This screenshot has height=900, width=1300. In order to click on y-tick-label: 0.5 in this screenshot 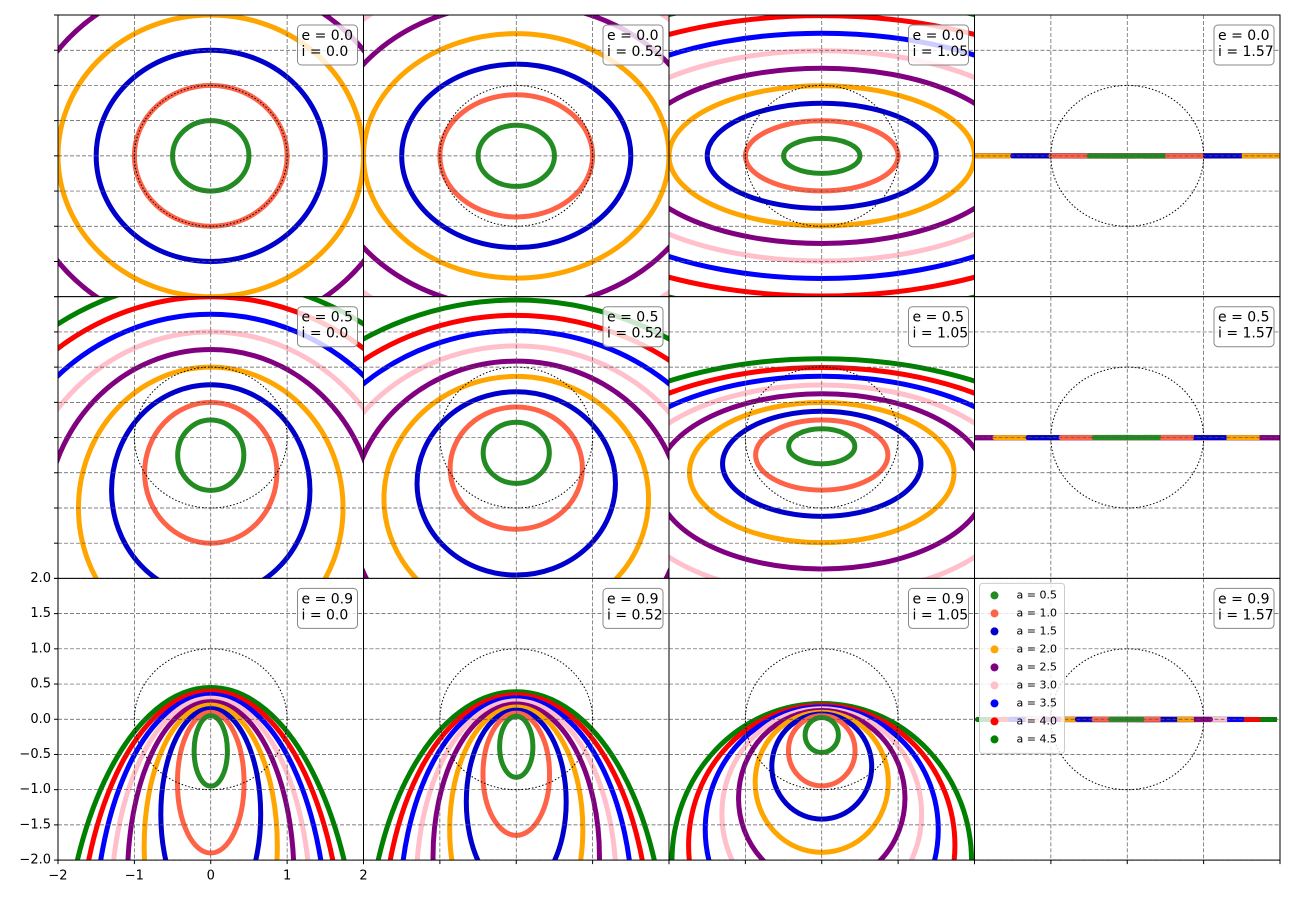, I will do `click(40, 684)`.